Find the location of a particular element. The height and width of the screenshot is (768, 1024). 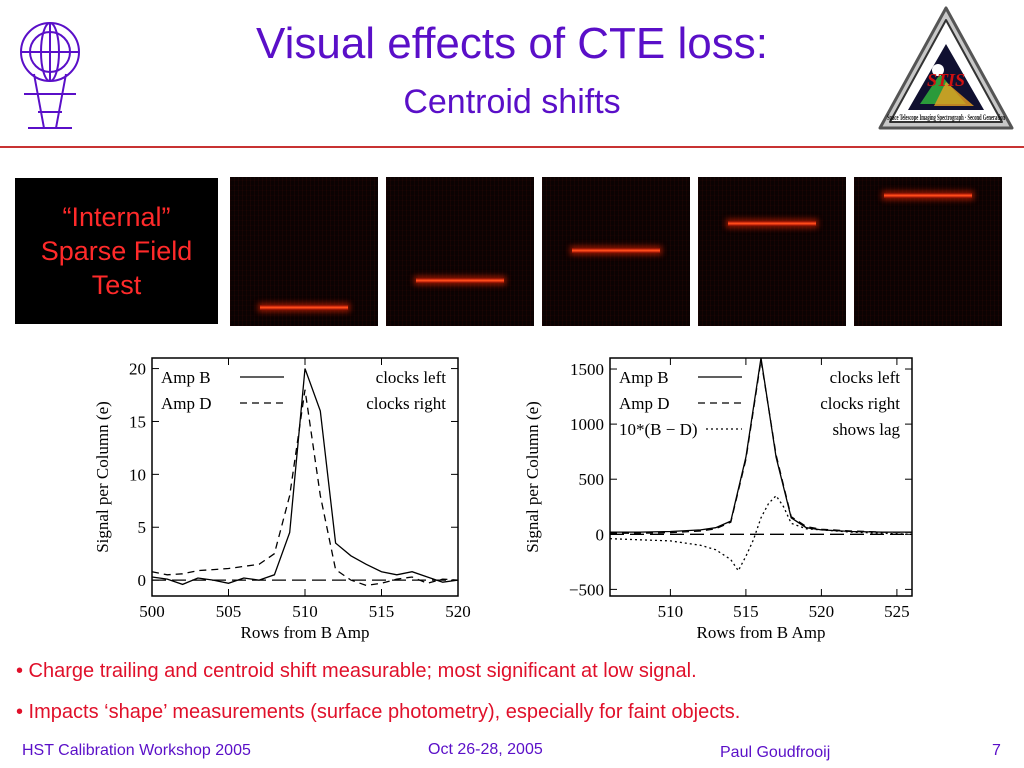

left-plot-ytick-label: 5 is located at coordinates (142, 527).